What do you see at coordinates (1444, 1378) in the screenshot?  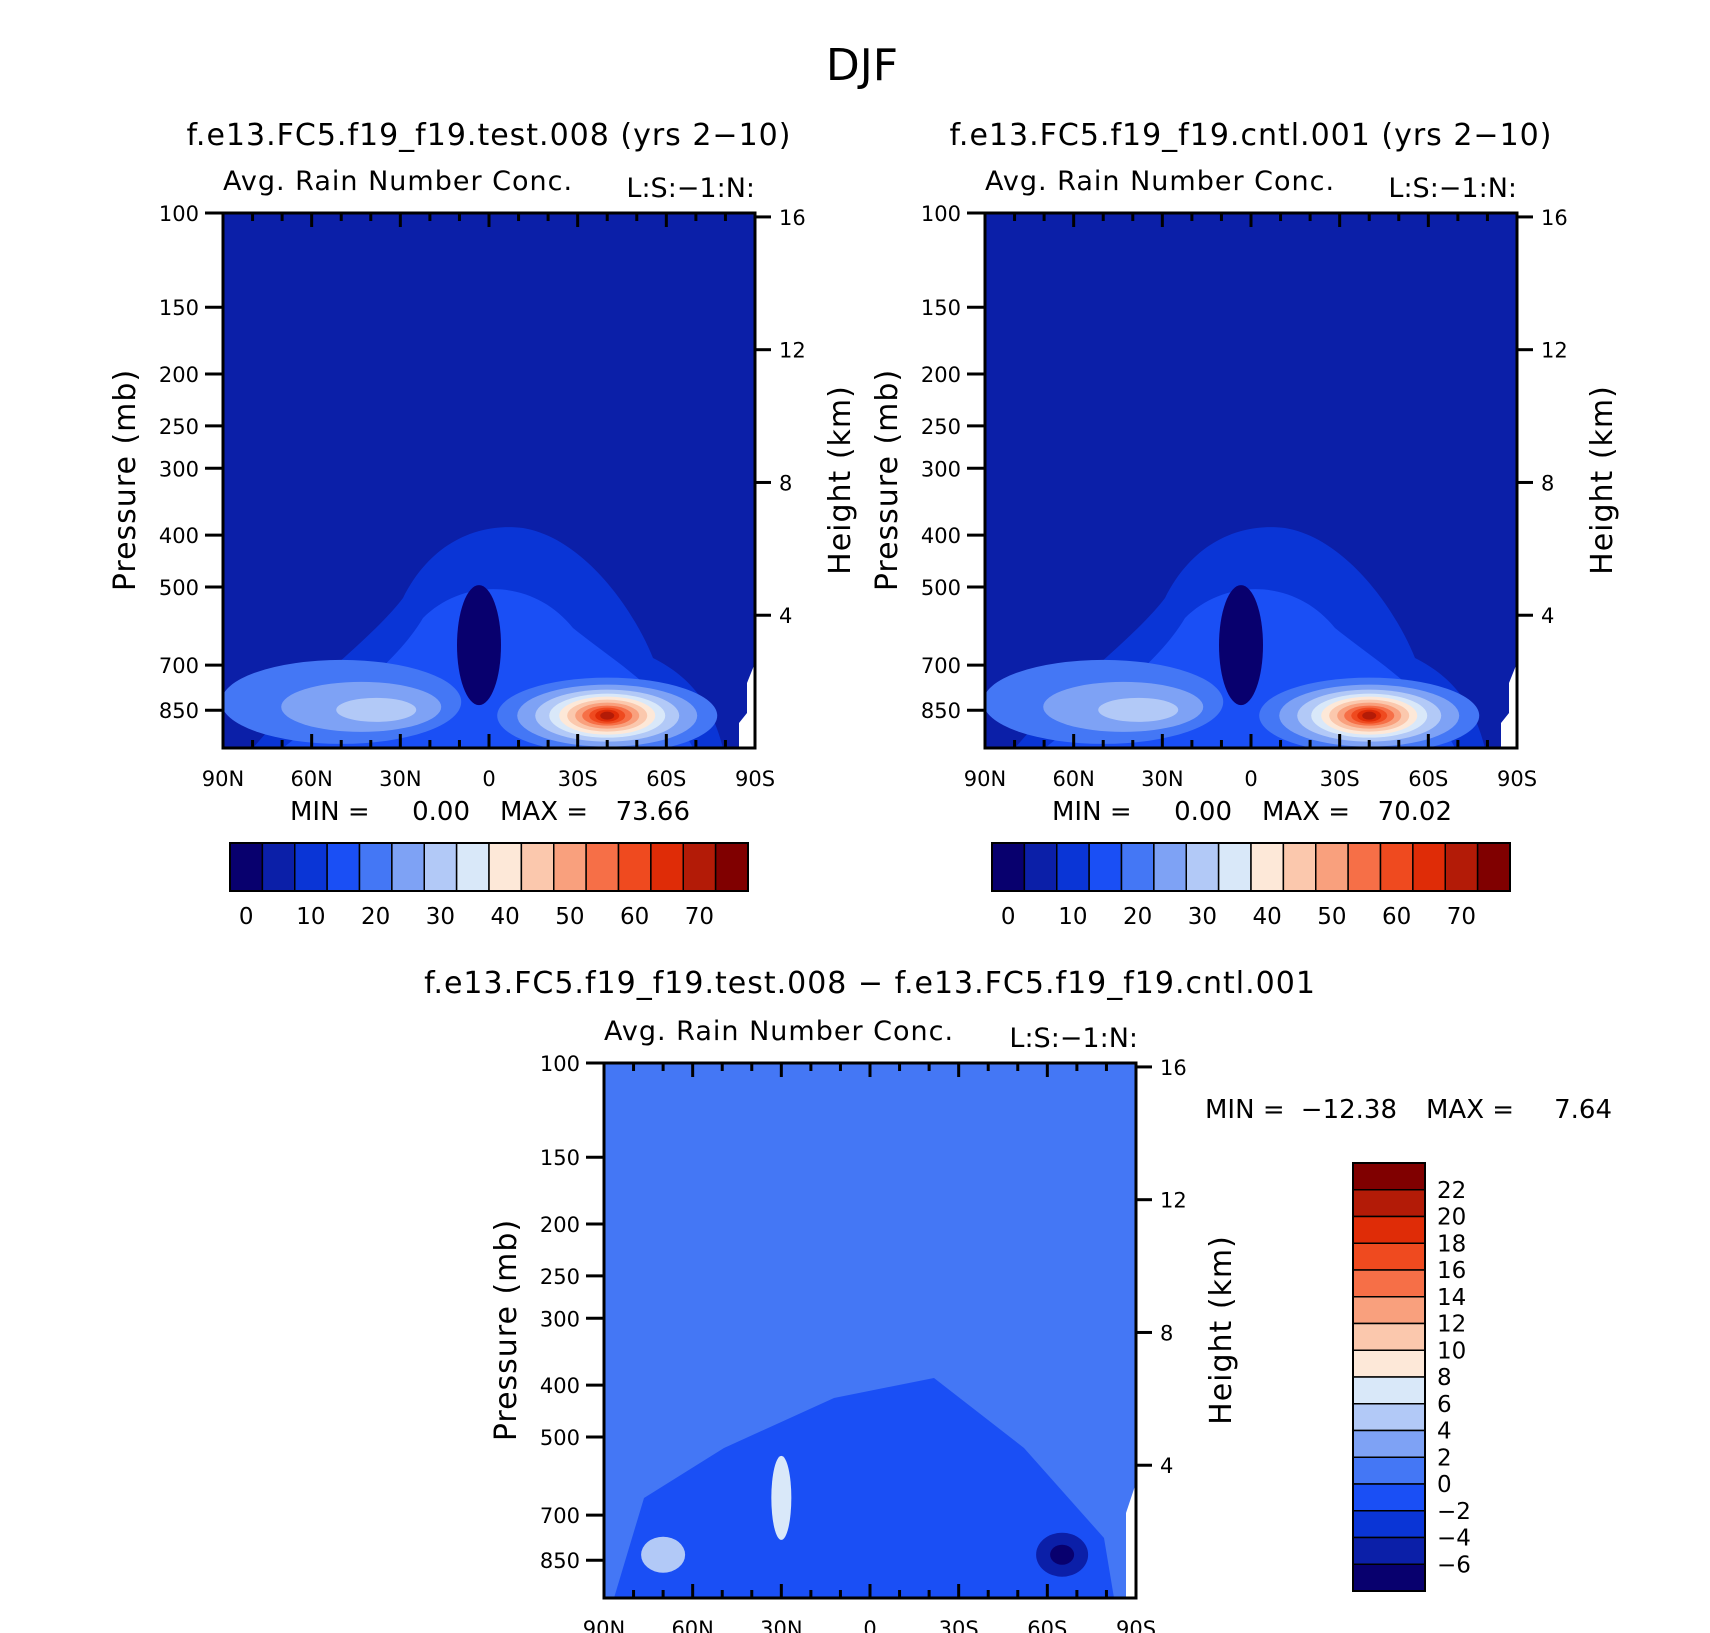 I see `colorbar-label: 8` at bounding box center [1444, 1378].